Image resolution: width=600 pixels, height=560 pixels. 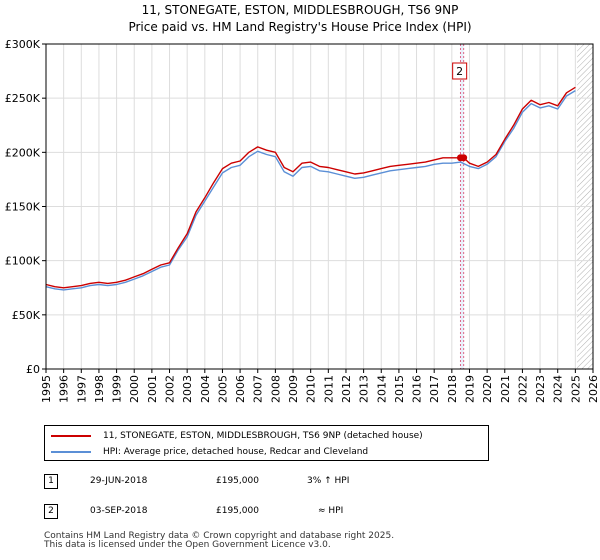 I want to click on x-tick-label: 2013, so click(x=364, y=389).